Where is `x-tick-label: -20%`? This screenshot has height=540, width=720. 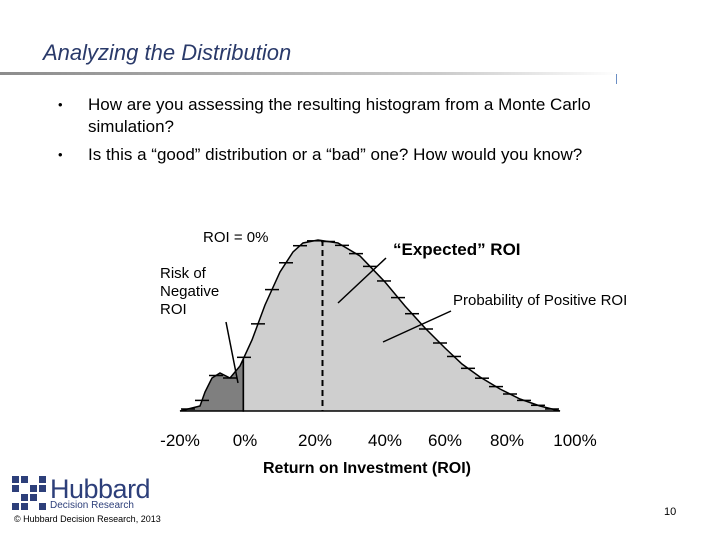 x-tick-label: -20% is located at coordinates (180, 440).